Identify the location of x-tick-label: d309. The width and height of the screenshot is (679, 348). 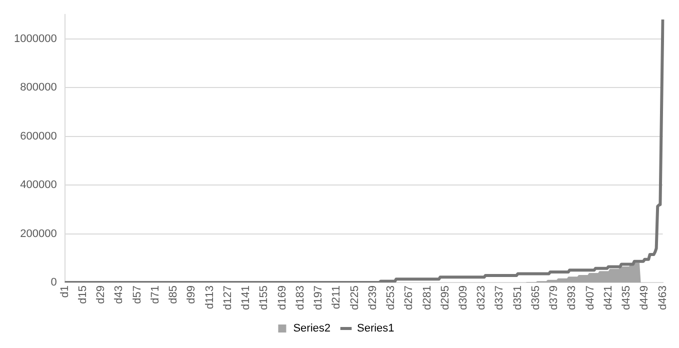
(464, 298).